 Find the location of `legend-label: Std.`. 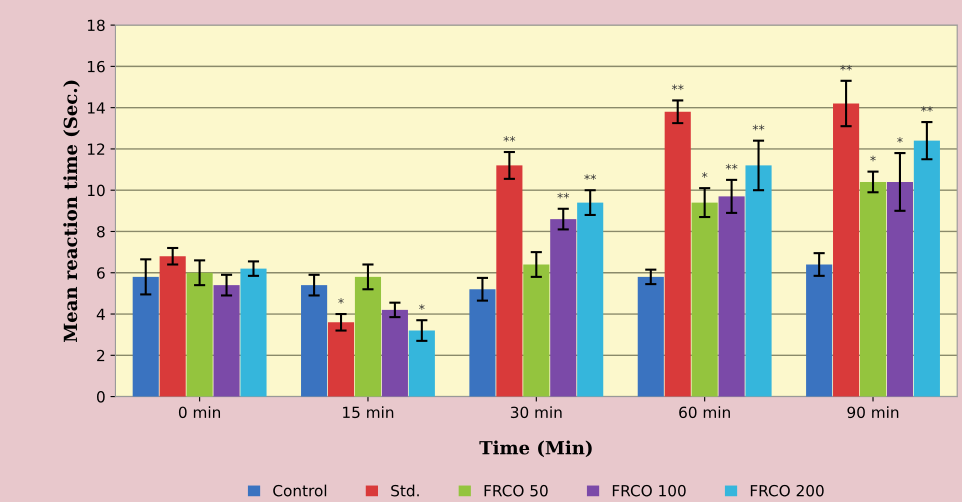

legend-label: Std. is located at coordinates (405, 490).